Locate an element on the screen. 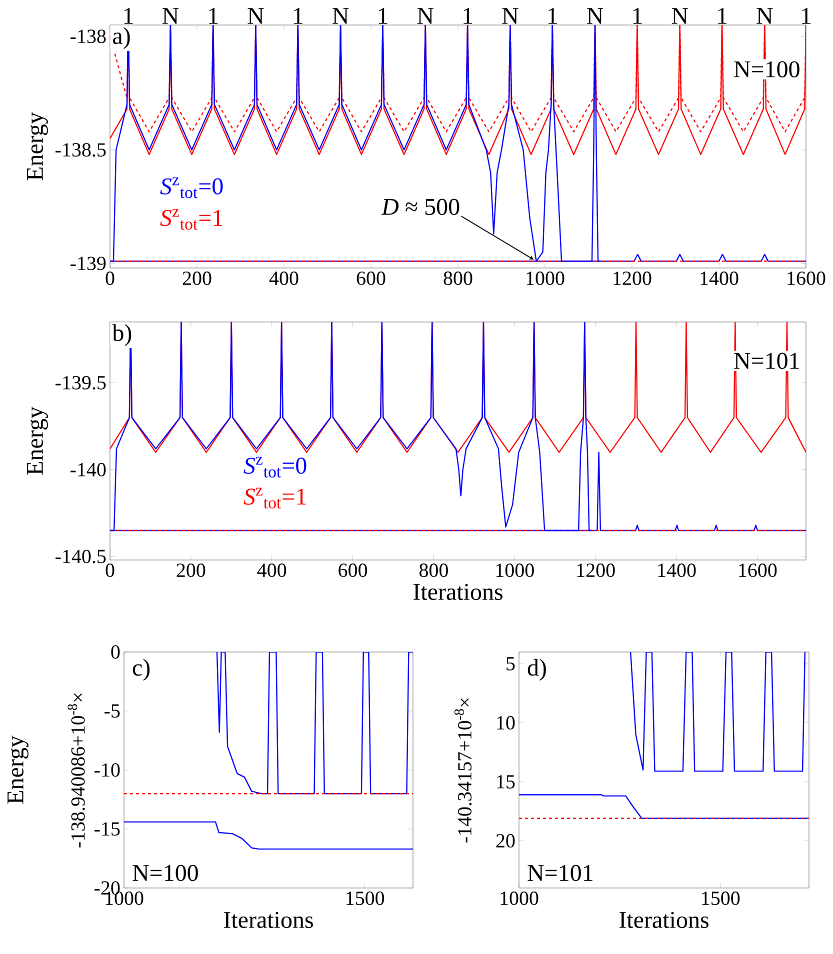  y-tick-label: -140.5 is located at coordinates (81, 557).